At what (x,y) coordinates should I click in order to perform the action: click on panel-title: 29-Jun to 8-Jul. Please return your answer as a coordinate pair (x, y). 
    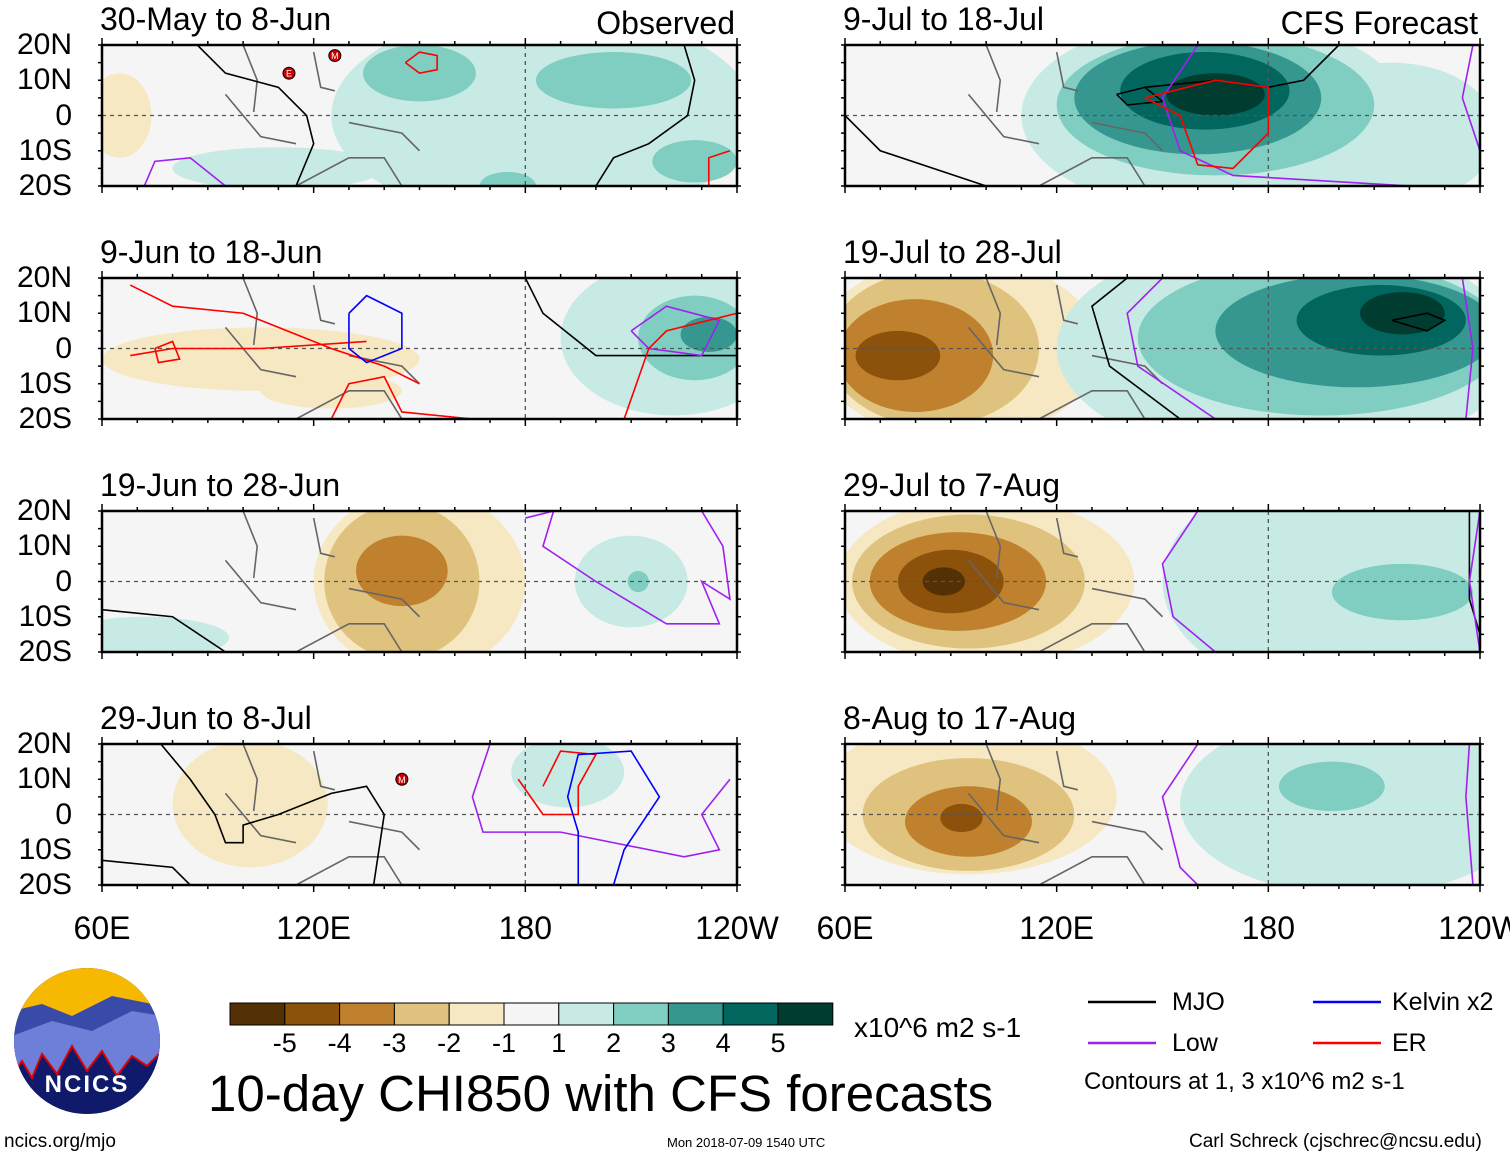
    Looking at the image, I should click on (206, 718).